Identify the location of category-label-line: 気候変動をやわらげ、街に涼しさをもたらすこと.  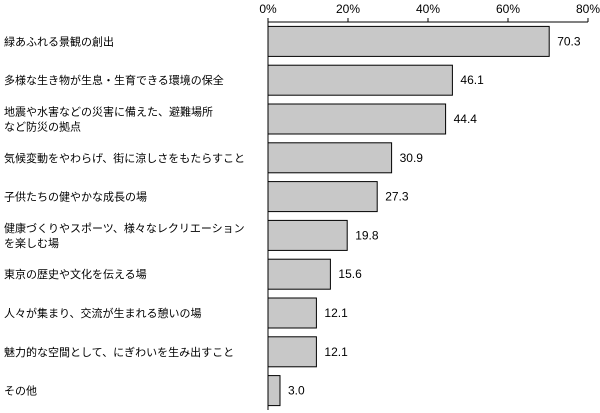
(124, 158).